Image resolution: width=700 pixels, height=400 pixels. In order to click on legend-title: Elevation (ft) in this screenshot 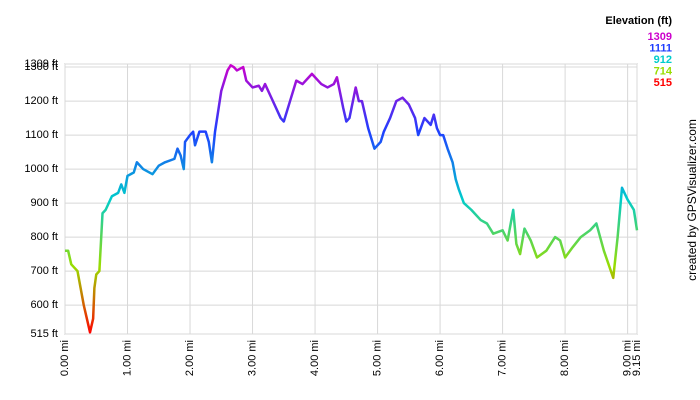, I will do `click(638, 21)`.